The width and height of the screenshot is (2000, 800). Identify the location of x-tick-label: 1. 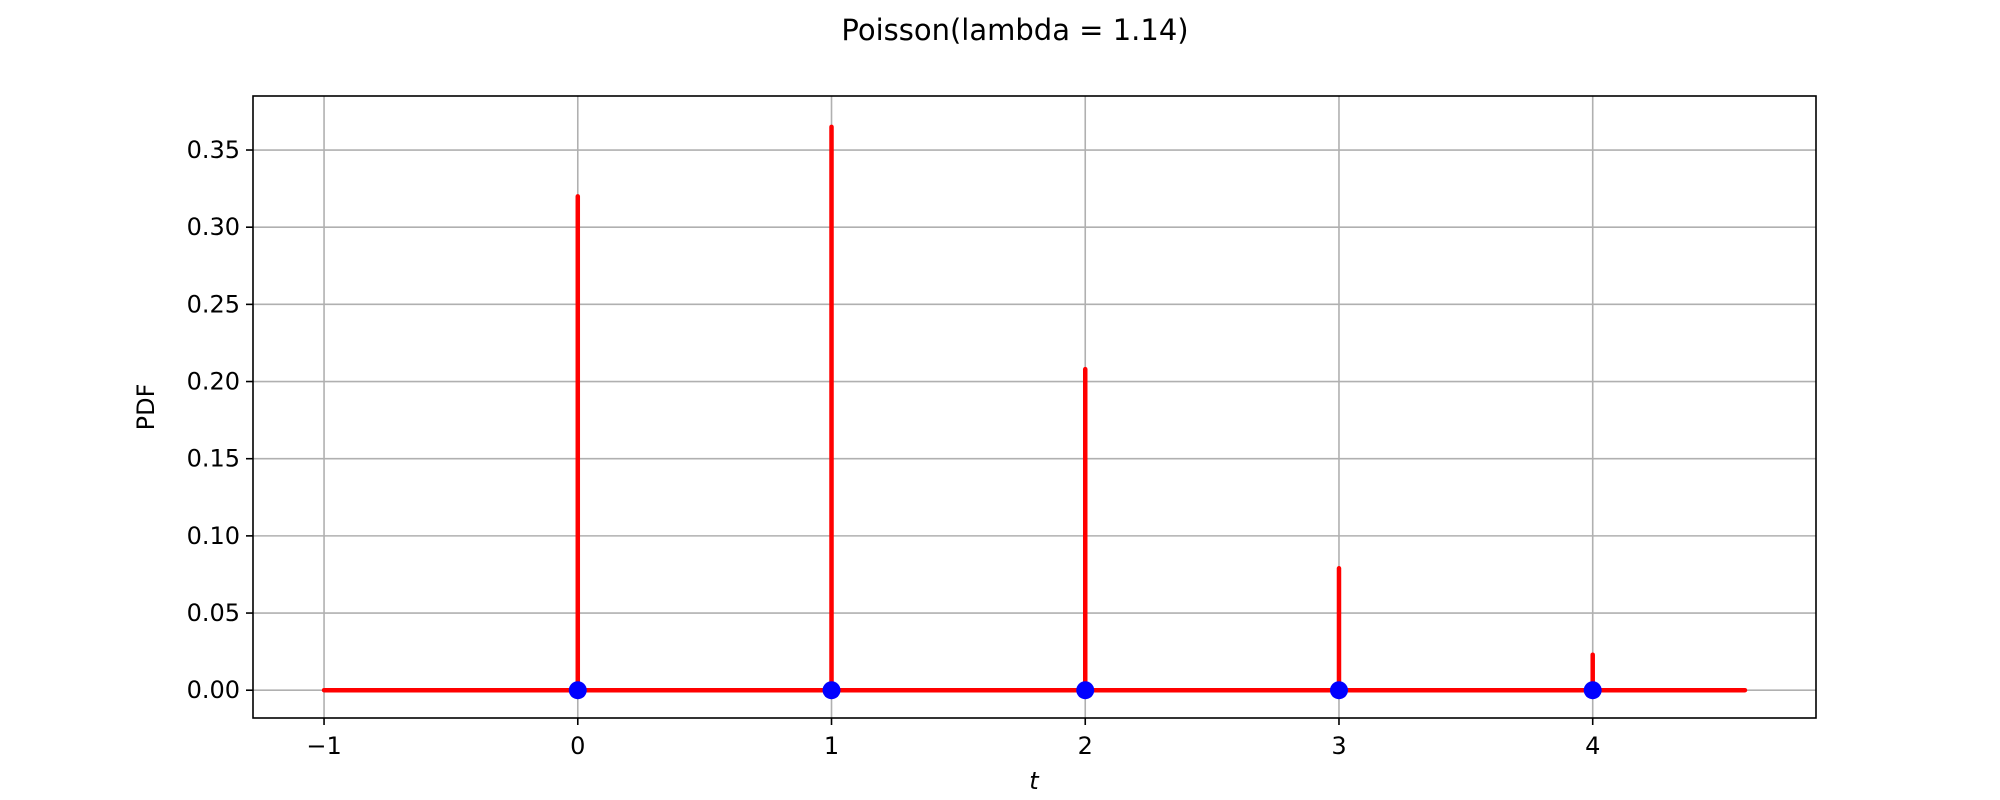
(831, 746).